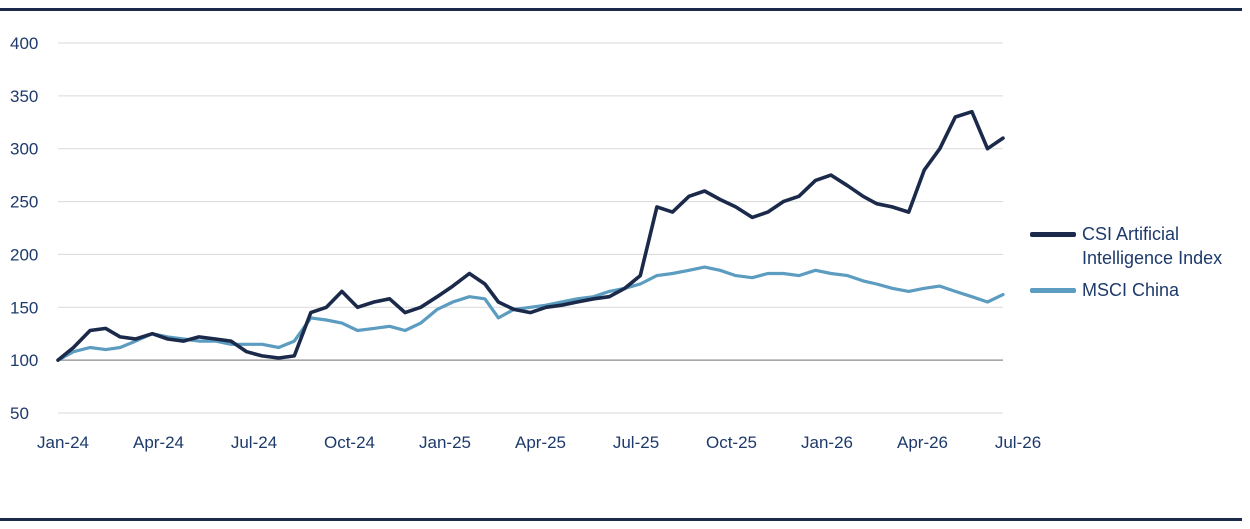 This screenshot has width=1250, height=529. I want to click on y-axis-ticks: 50 100 150 200 250 300 350 400, so click(24, 228).